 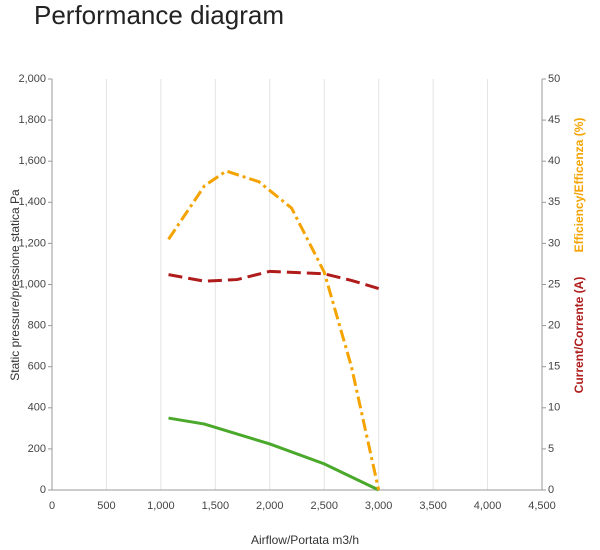 I want to click on y2-tick-label: 10, so click(x=554, y=408).